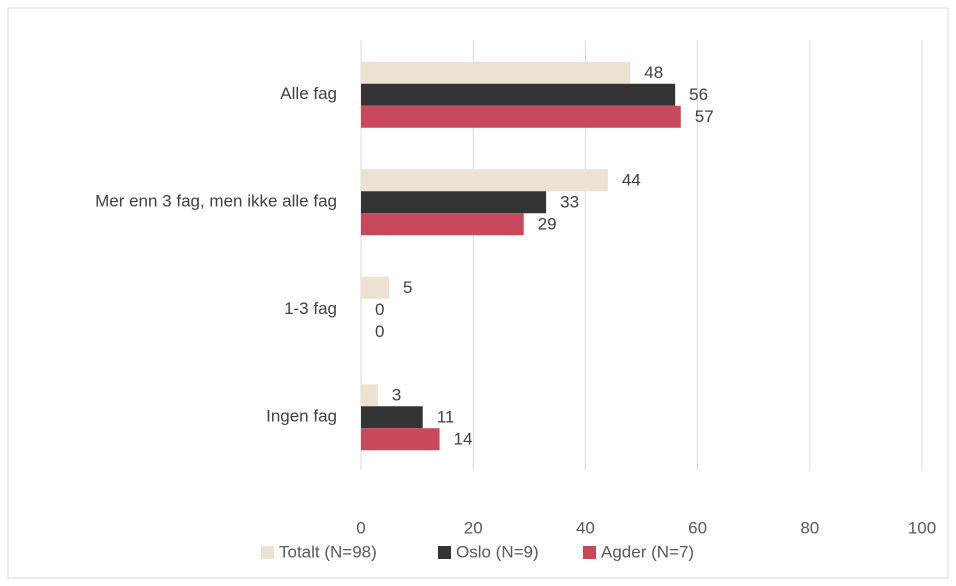  I want to click on value-label: 3, so click(396, 395).